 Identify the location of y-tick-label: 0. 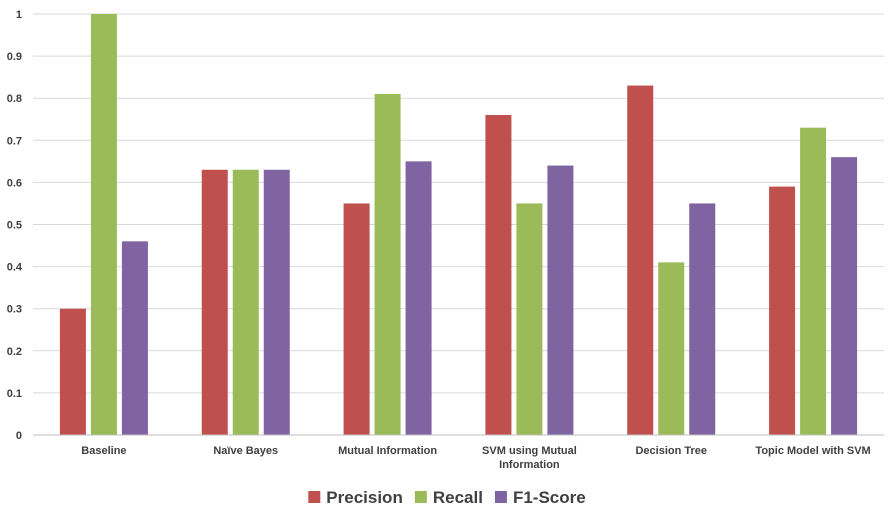
(19, 436).